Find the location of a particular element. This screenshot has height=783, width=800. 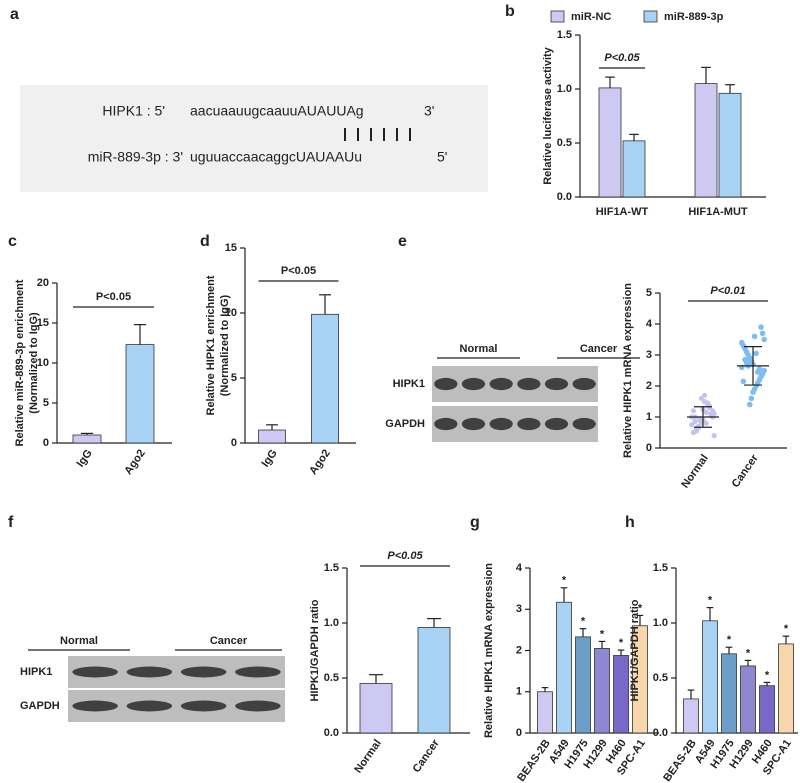

blot-row-label: GAPDH is located at coordinates (40, 706).